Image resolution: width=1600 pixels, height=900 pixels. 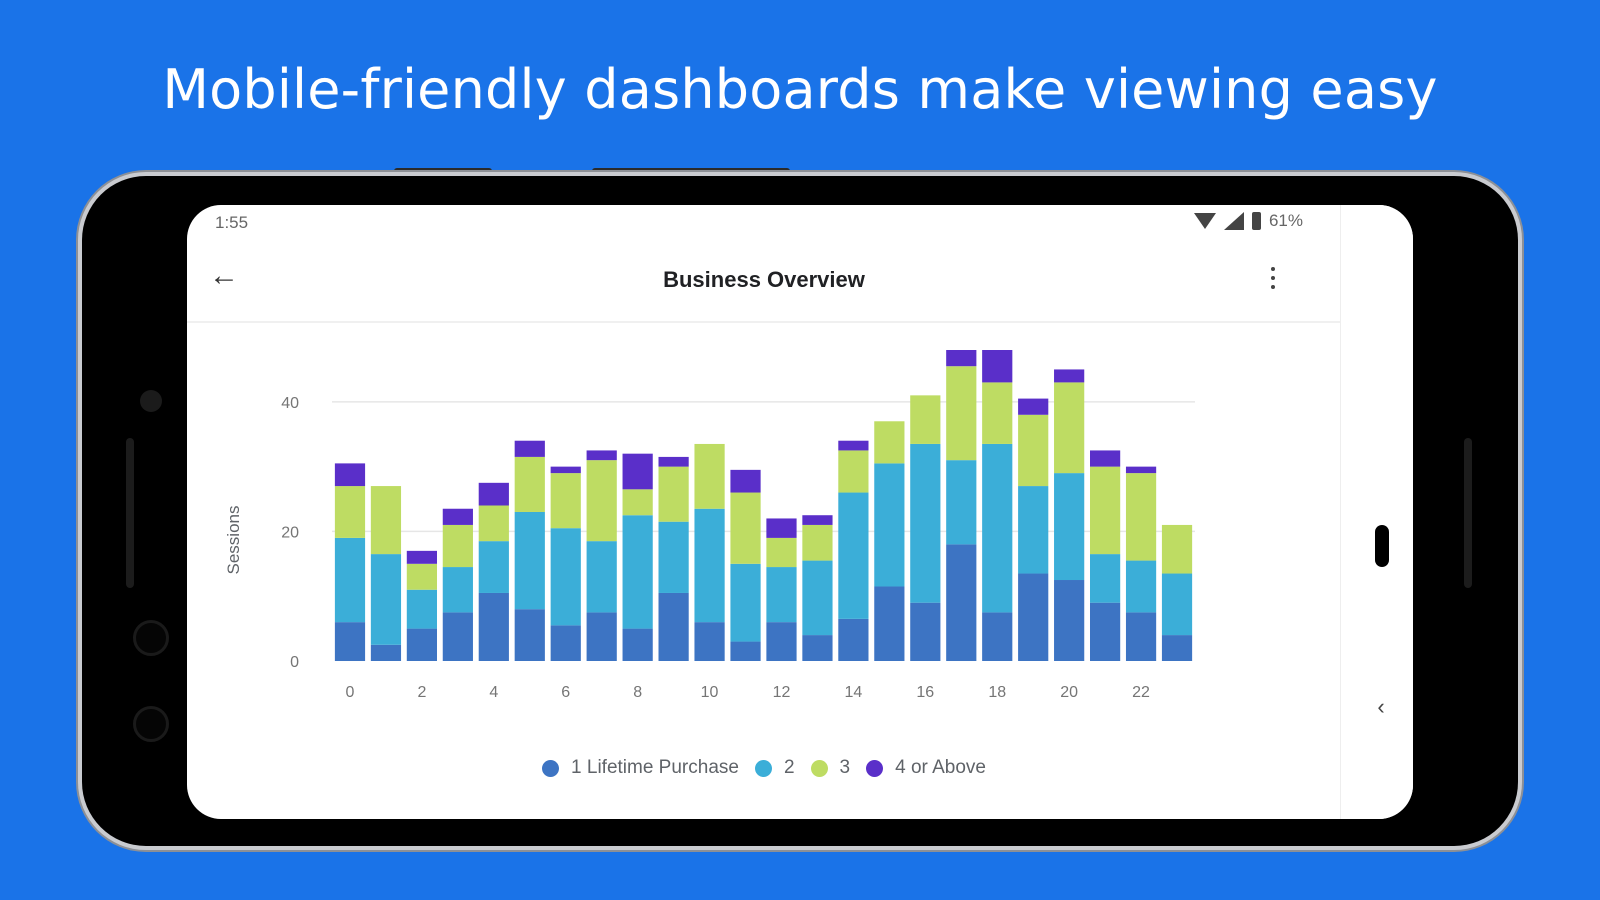 What do you see at coordinates (224, 275) in the screenshot?
I see `back-arrow-icon: ←` at bounding box center [224, 275].